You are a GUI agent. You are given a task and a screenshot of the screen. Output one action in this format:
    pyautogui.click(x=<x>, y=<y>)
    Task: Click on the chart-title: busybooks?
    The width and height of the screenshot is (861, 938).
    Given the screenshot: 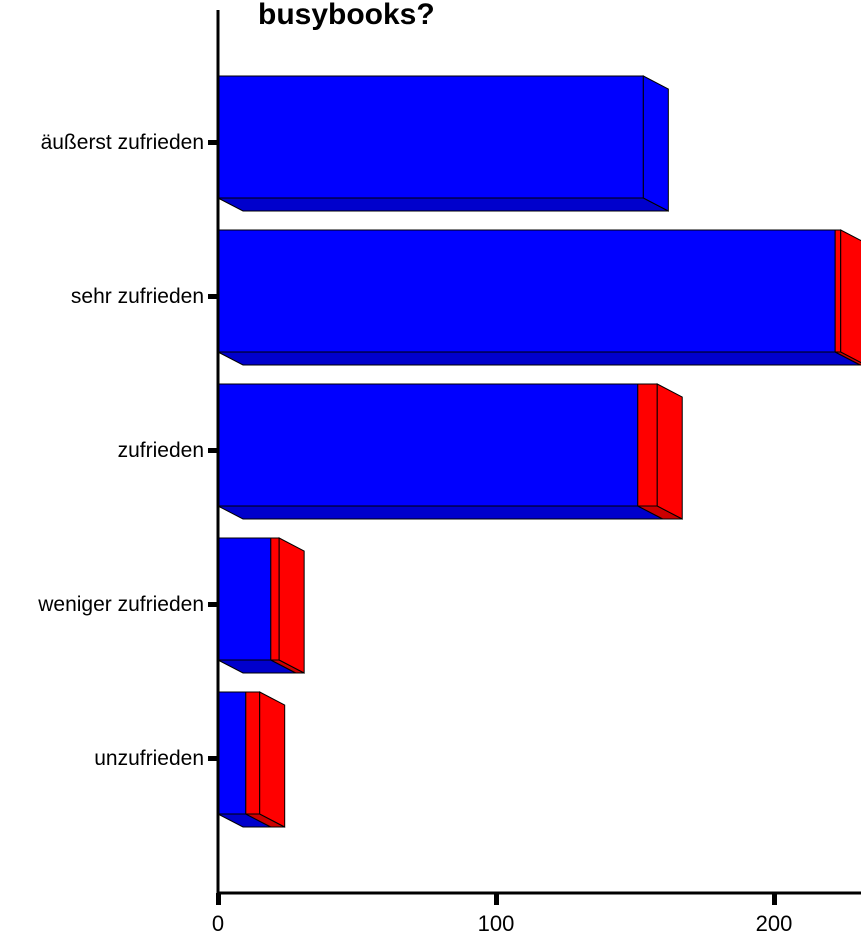 What is the action you would take?
    pyautogui.click(x=346, y=15)
    